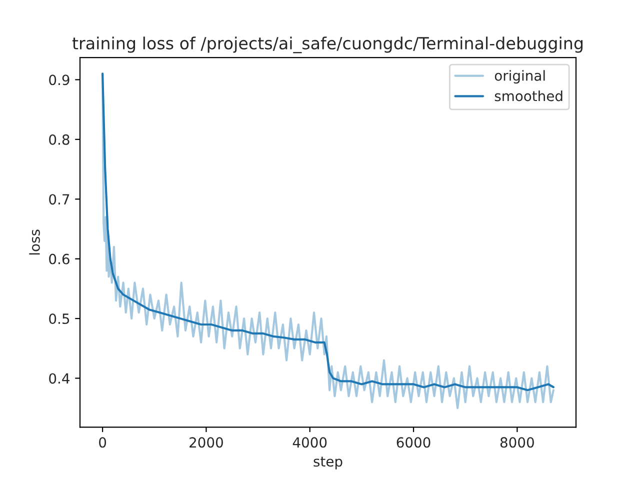 This screenshot has height=480, width=640. Describe the element at coordinates (59, 259) in the screenshot. I see `y-tick-label: 0.6` at that location.